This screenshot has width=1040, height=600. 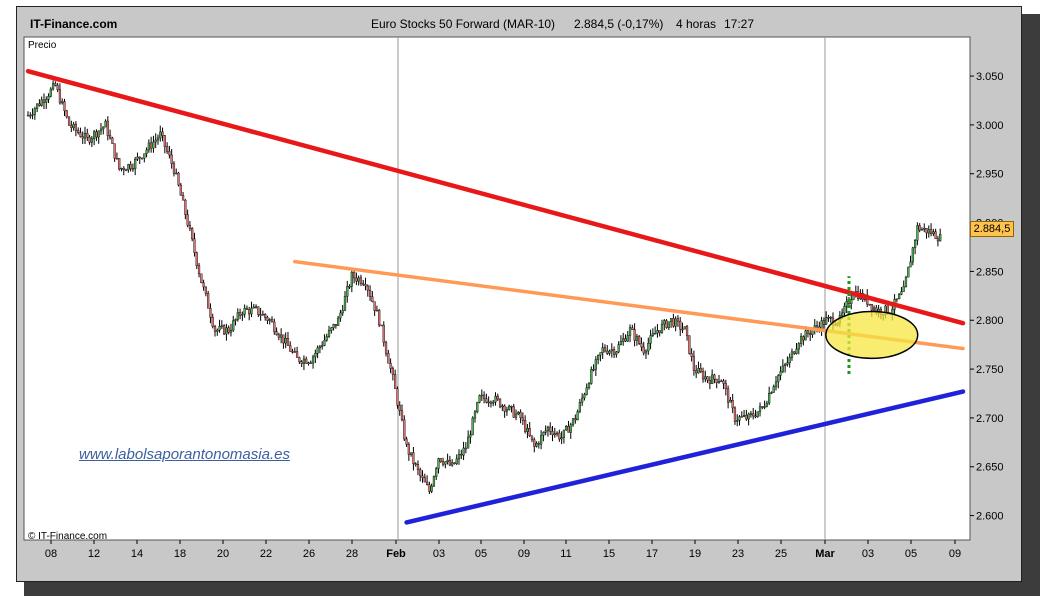 What do you see at coordinates (738, 554) in the screenshot?
I see `x-tick-label: 23` at bounding box center [738, 554].